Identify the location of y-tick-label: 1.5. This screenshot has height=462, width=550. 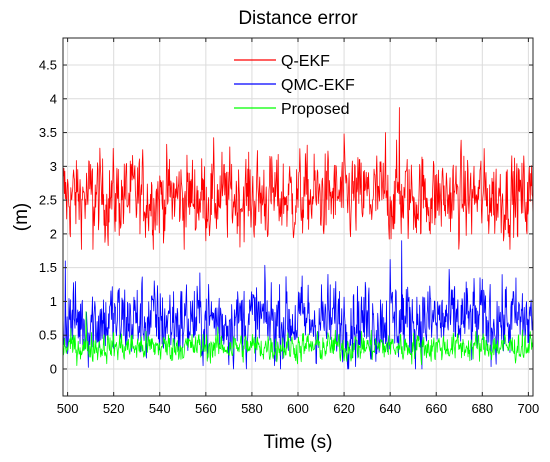
(48, 267).